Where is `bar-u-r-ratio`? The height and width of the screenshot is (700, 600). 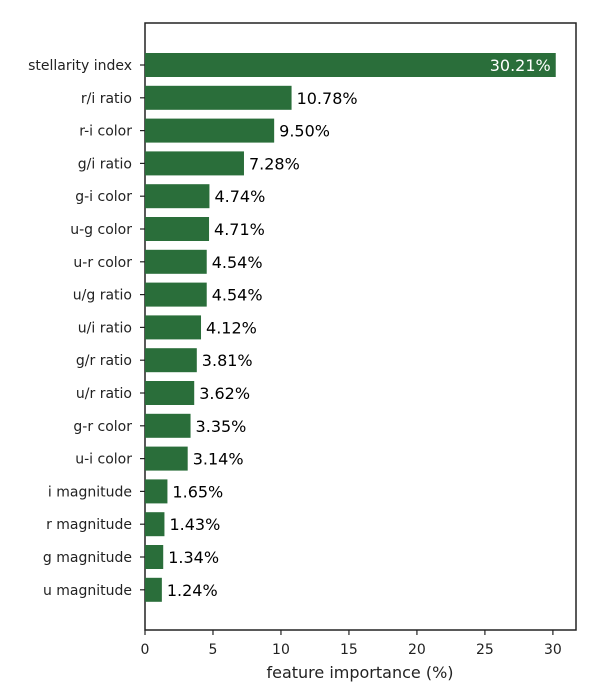
bar-u-r-ratio is located at coordinates (170, 393).